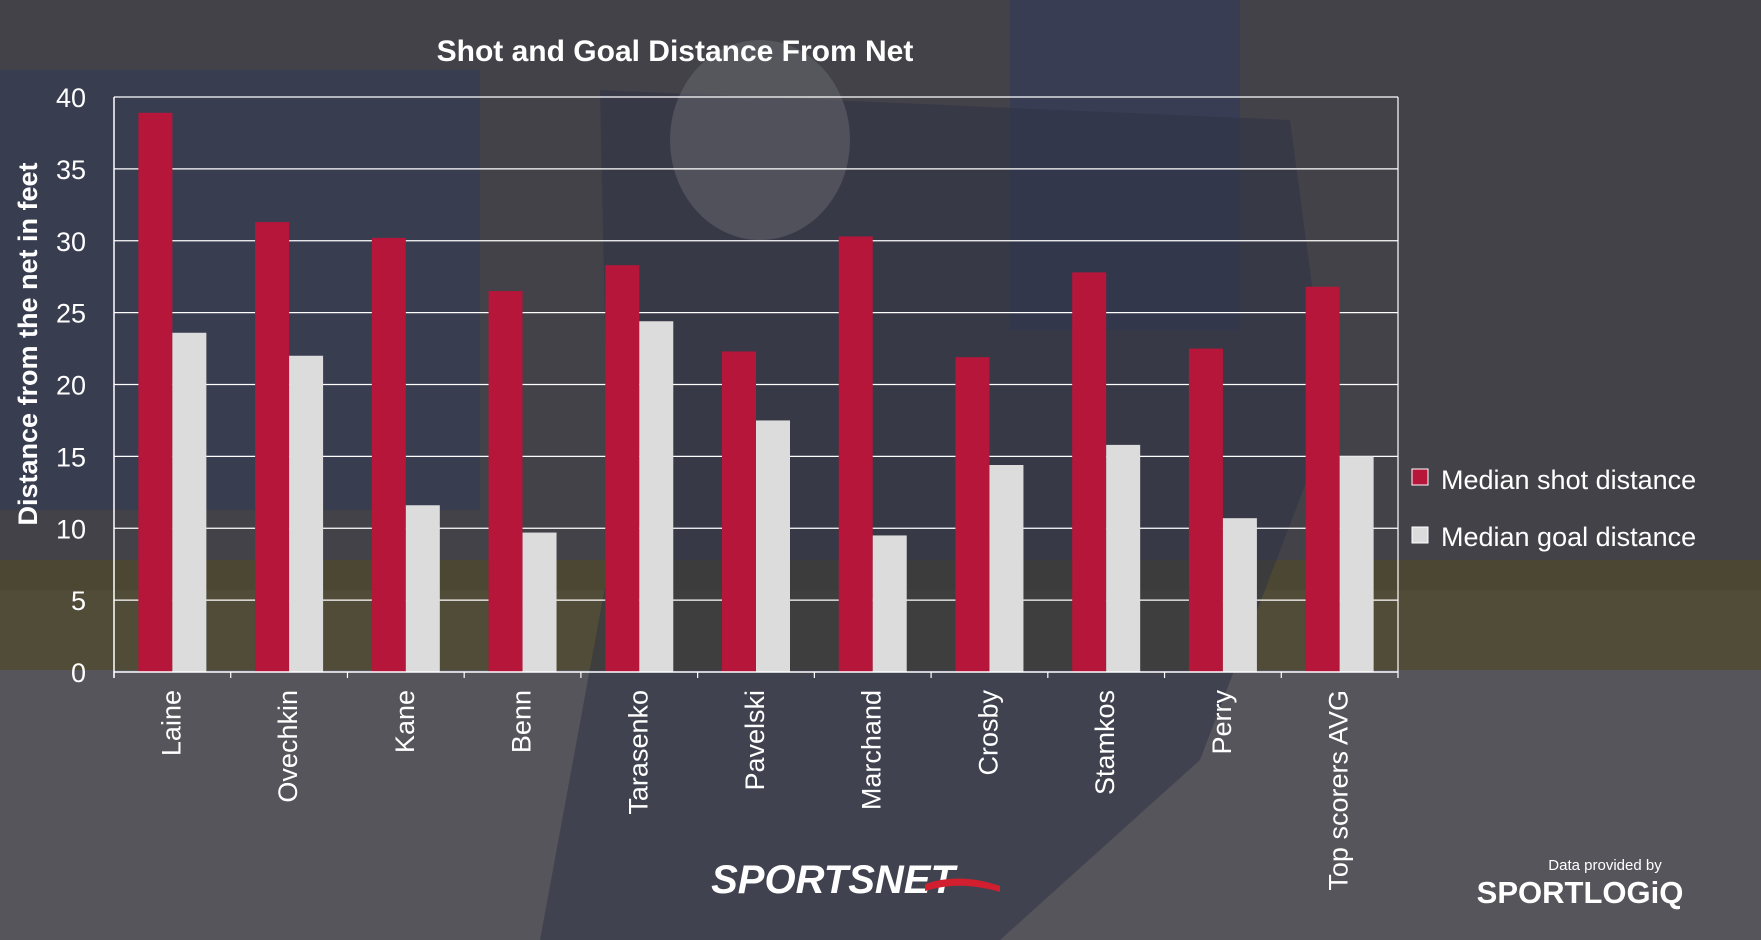 This screenshot has height=940, width=1761. Describe the element at coordinates (78, 601) in the screenshot. I see `y-tick-label: 5` at that location.